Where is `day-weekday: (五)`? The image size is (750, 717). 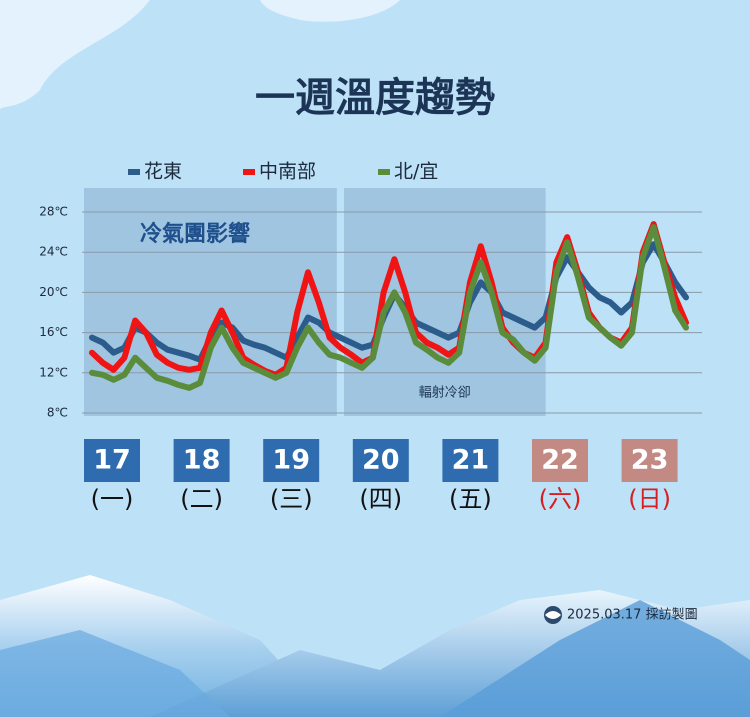 day-weekday: (五) is located at coordinates (470, 499).